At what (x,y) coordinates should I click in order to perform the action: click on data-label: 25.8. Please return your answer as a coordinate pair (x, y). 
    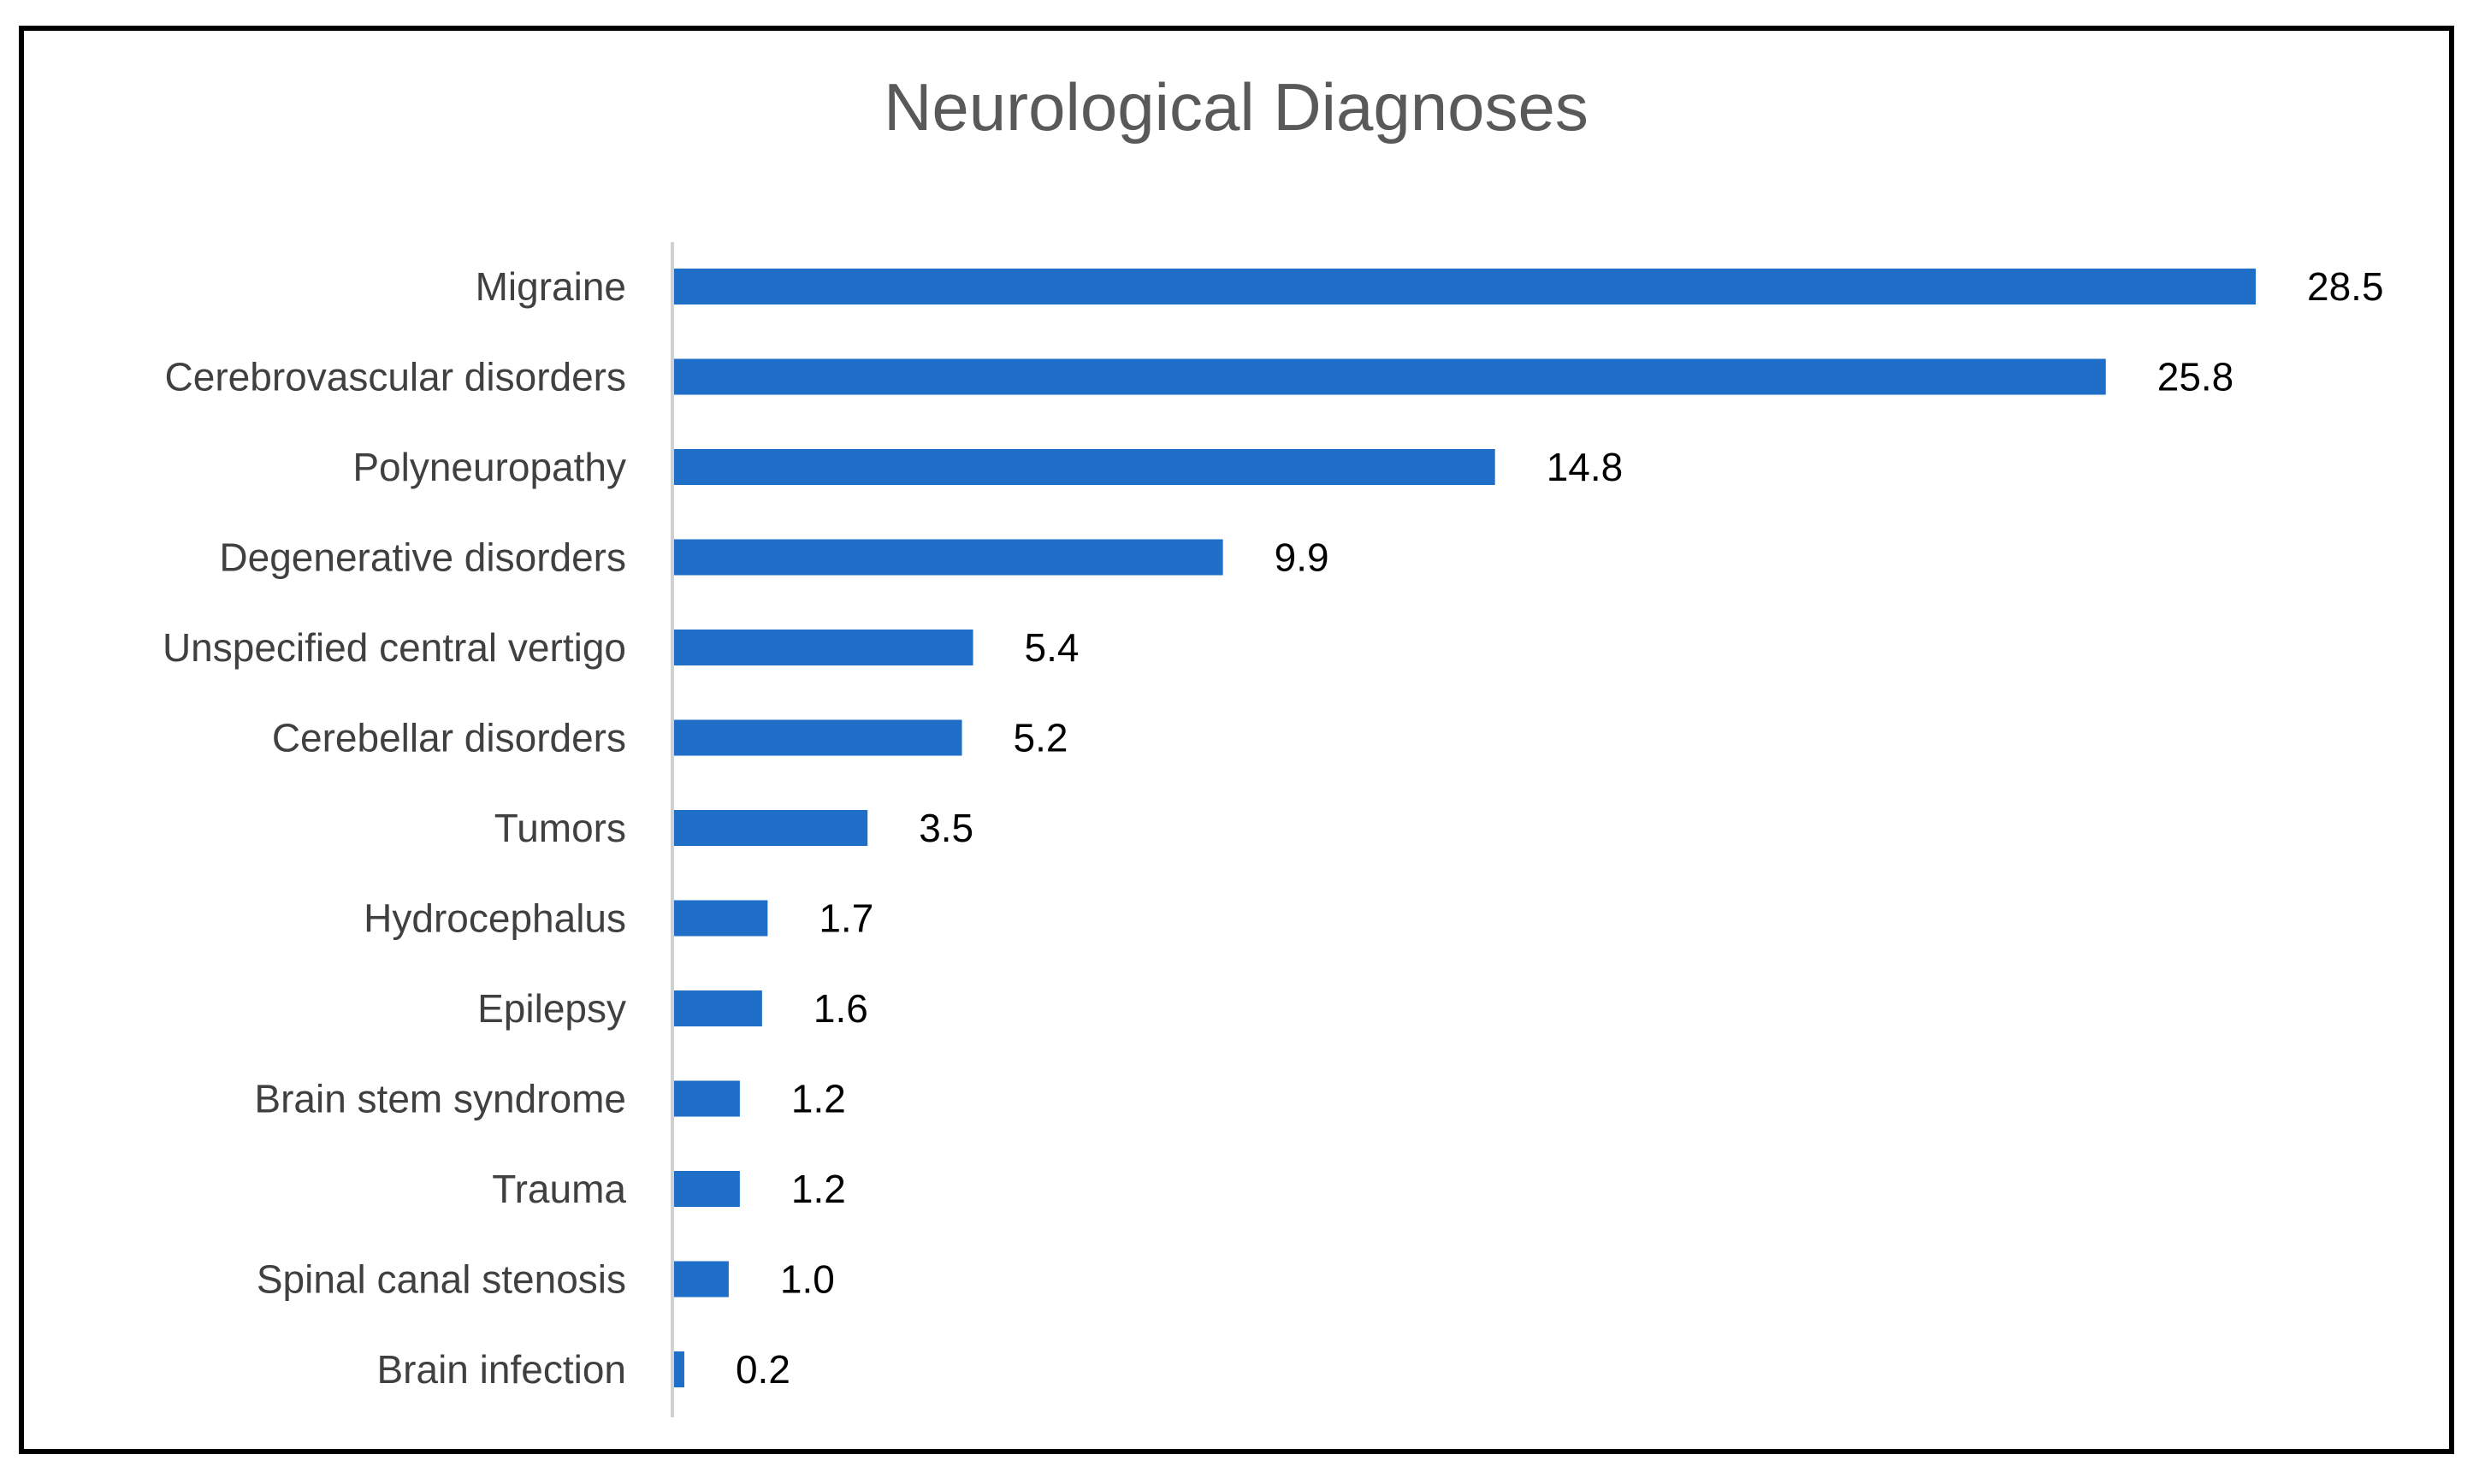
    Looking at the image, I should click on (2195, 377).